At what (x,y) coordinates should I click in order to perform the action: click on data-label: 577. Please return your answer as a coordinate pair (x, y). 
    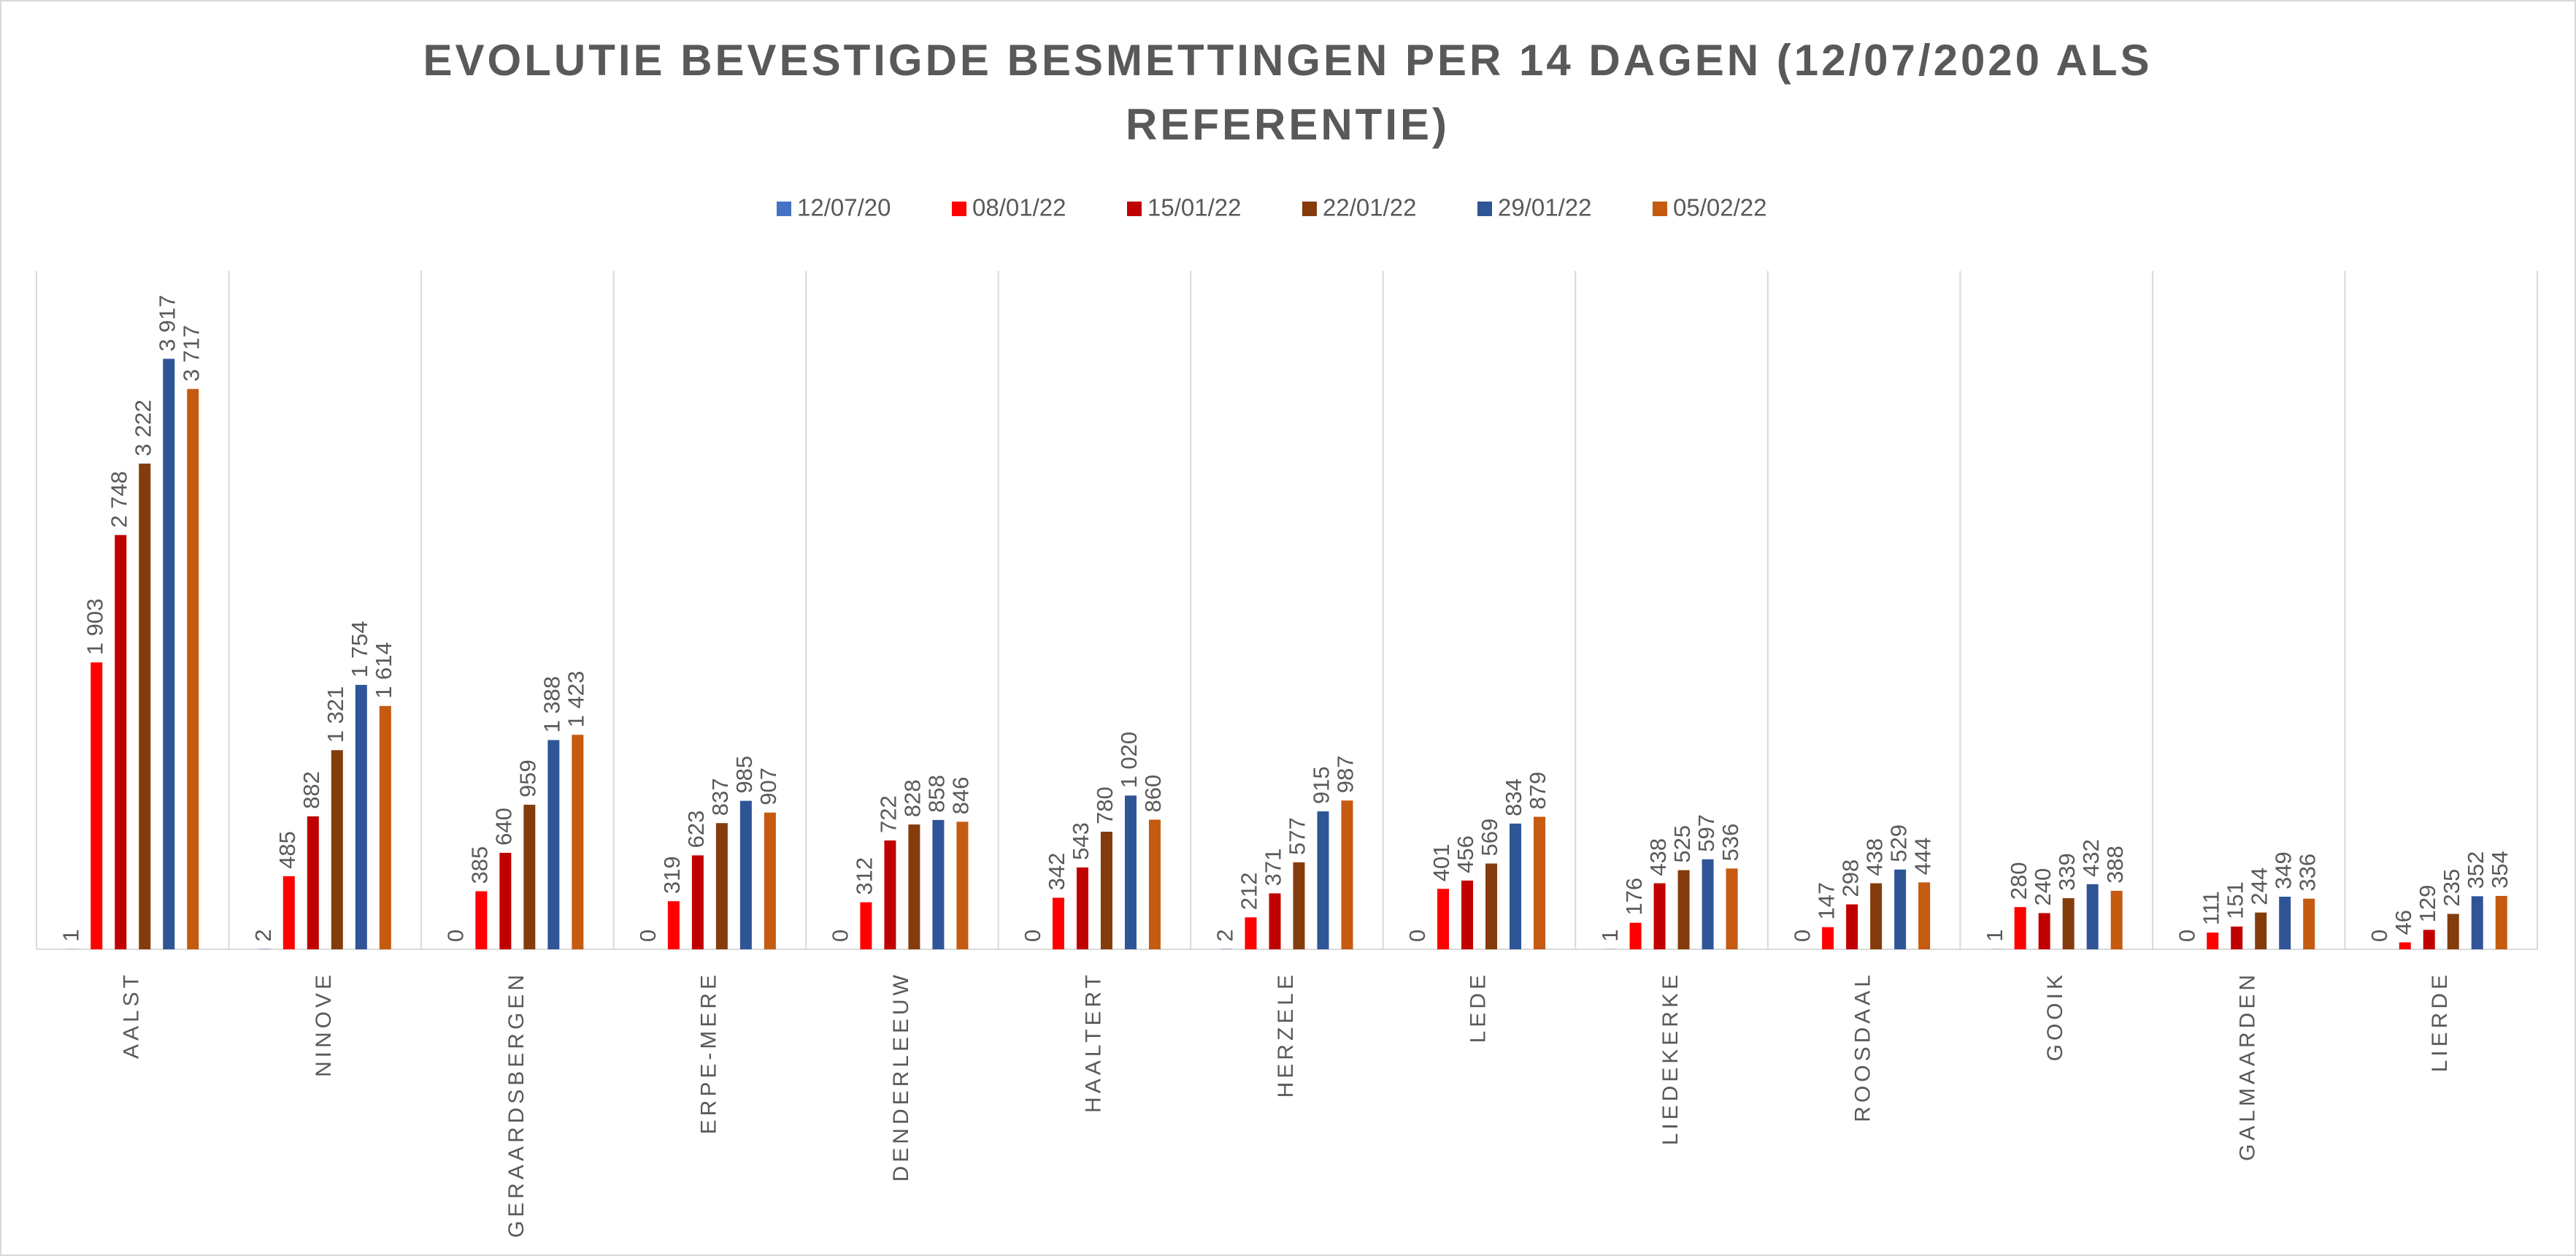
    Looking at the image, I should click on (1297, 836).